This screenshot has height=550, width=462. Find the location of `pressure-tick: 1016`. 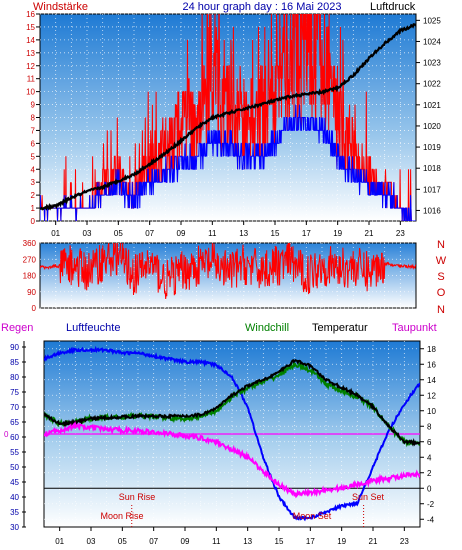

pressure-tick: 1016 is located at coordinates (432, 210).